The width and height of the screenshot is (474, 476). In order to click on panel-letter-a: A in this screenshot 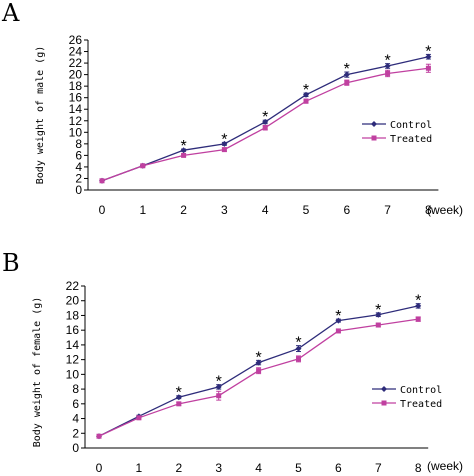, I will do `click(10, 13)`.